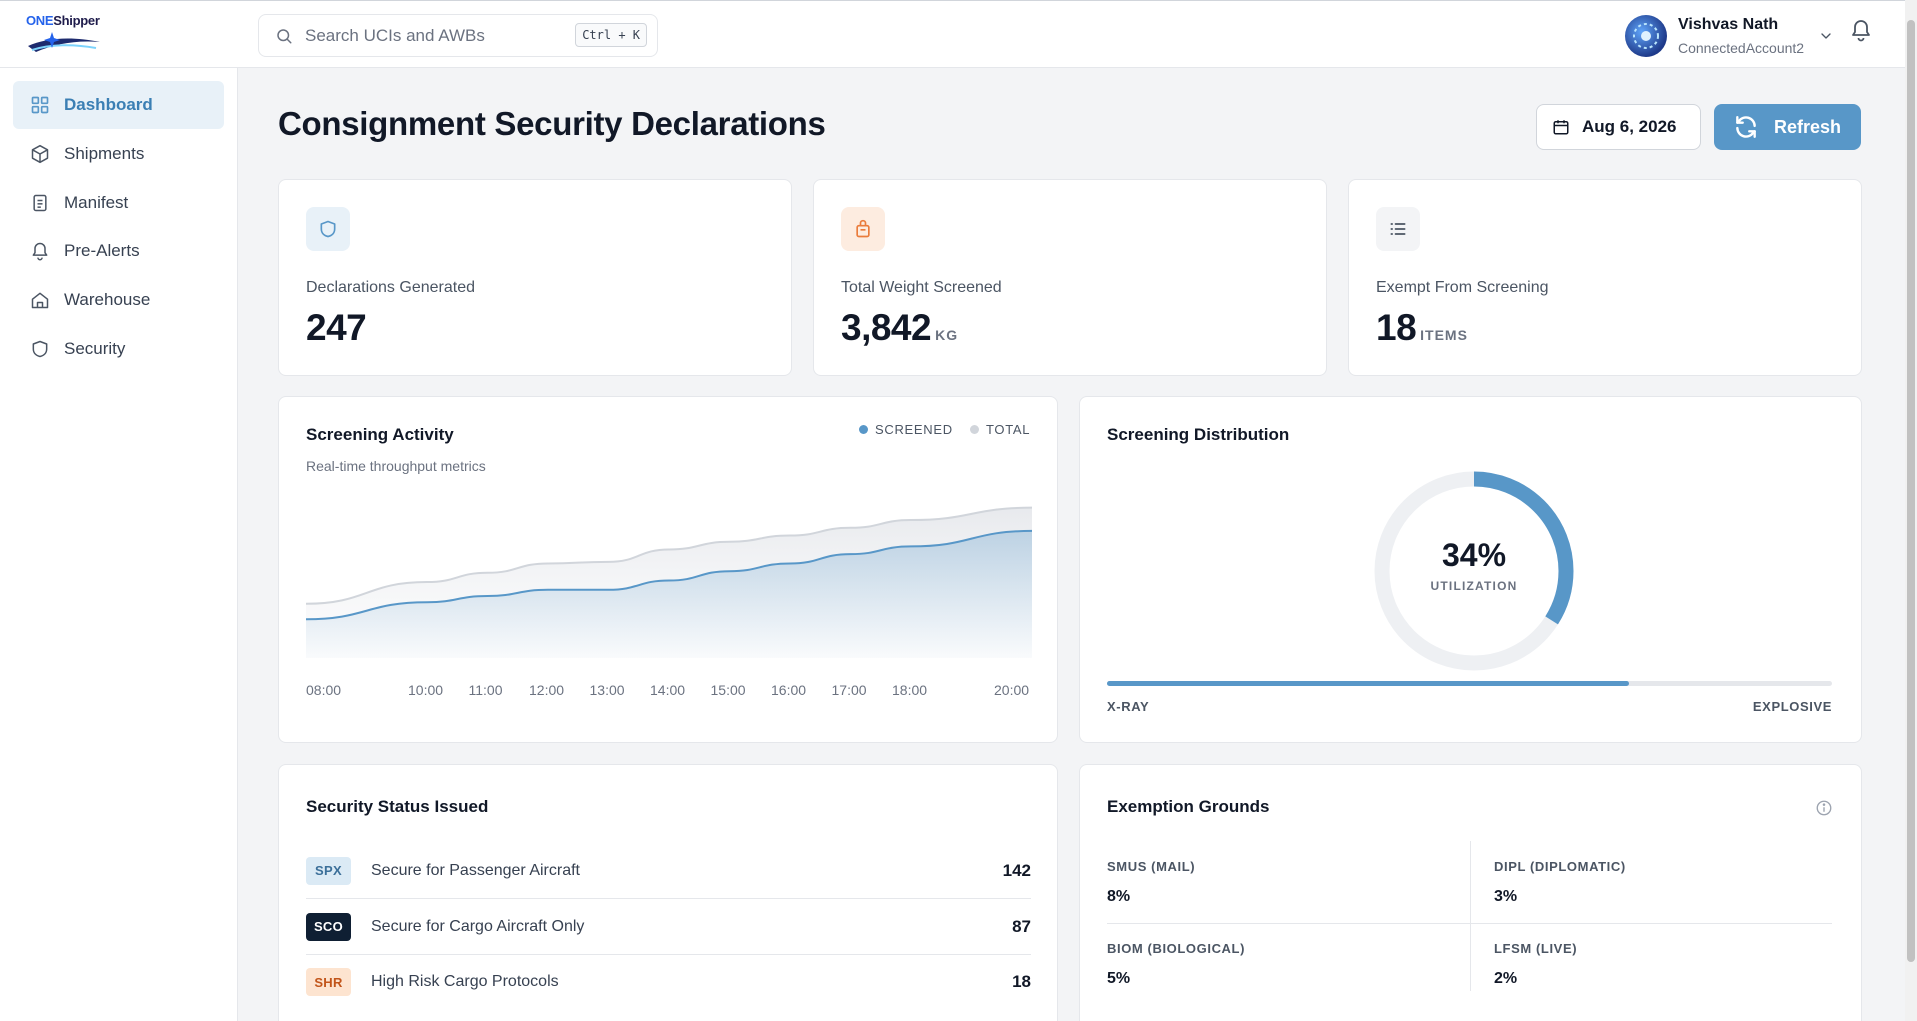 This screenshot has width=1917, height=1021. What do you see at coordinates (40, 300) in the screenshot?
I see `home-icon` at bounding box center [40, 300].